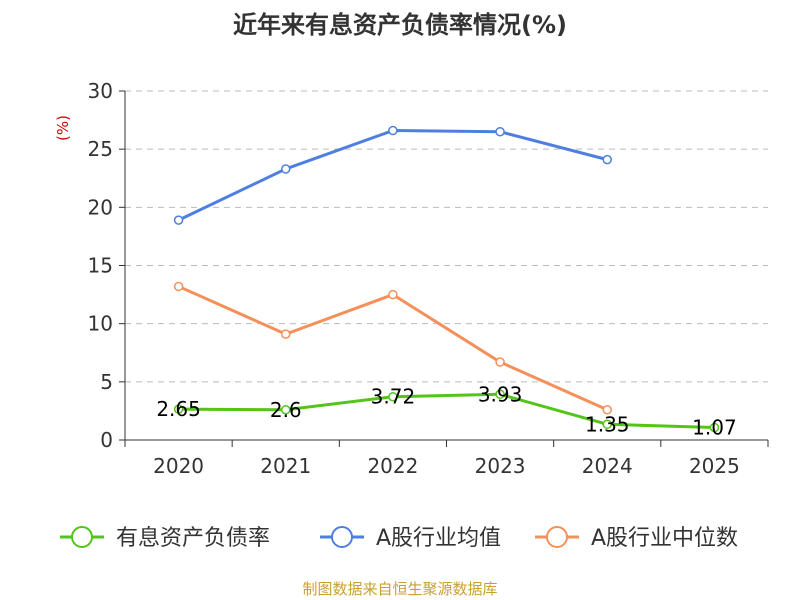 The height and width of the screenshot is (600, 800). I want to click on data-label: 1.35, so click(607, 424).